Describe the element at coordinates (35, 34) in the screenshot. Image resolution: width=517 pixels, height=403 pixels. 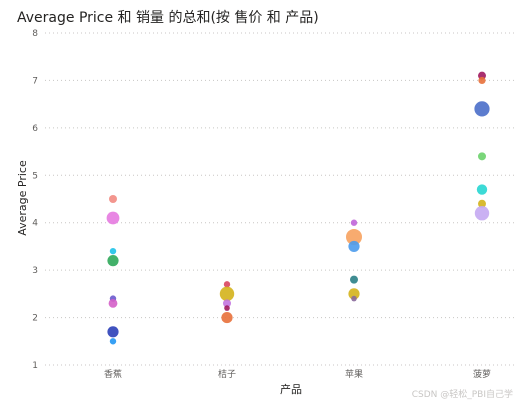
I see `y-tick-label: 8` at that location.